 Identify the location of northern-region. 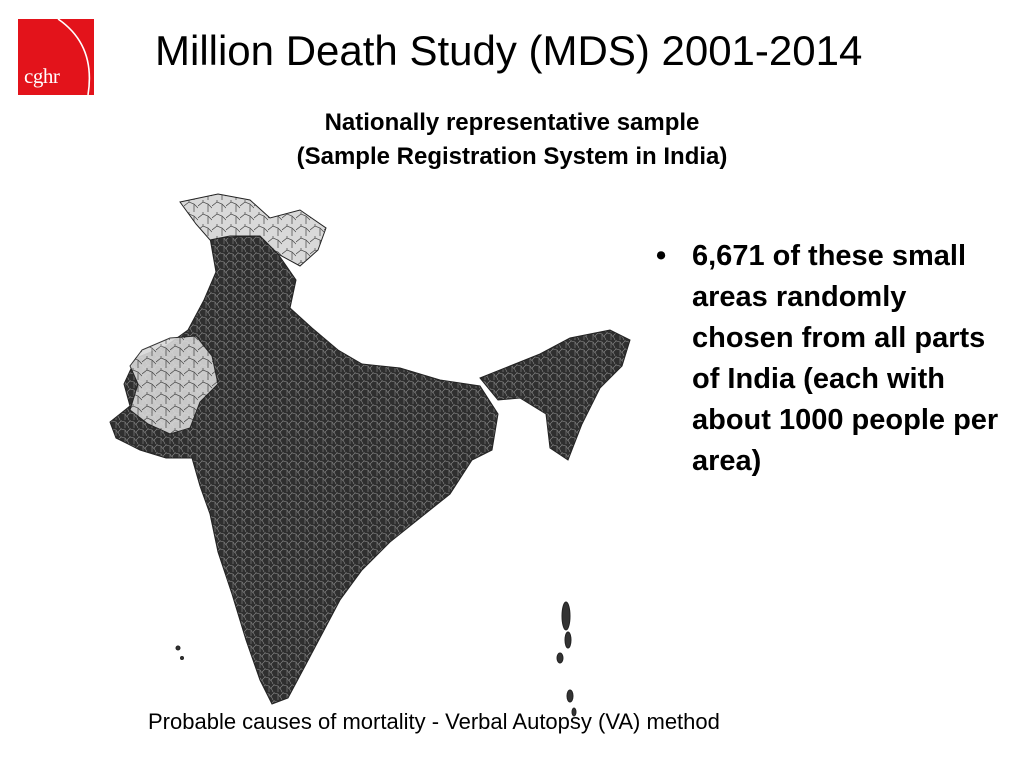
(253, 230).